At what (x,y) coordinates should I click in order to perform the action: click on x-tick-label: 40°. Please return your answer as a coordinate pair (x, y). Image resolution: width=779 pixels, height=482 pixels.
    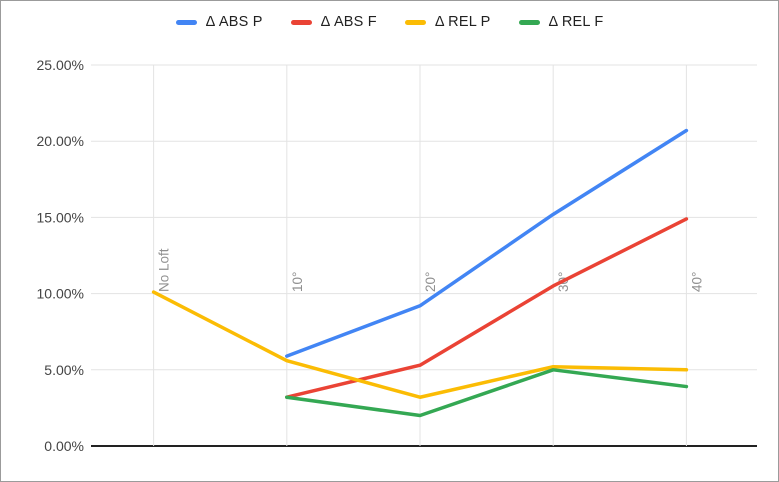
    Looking at the image, I should click on (696, 282).